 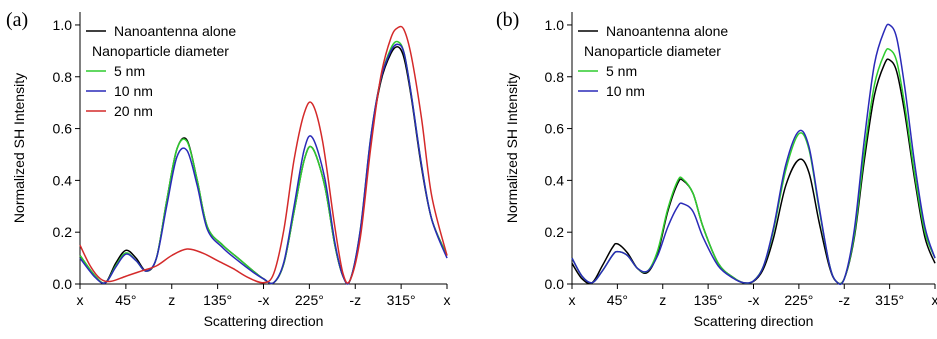 What do you see at coordinates (507, 20) in the screenshot?
I see `panel-label: (b)` at bounding box center [507, 20].